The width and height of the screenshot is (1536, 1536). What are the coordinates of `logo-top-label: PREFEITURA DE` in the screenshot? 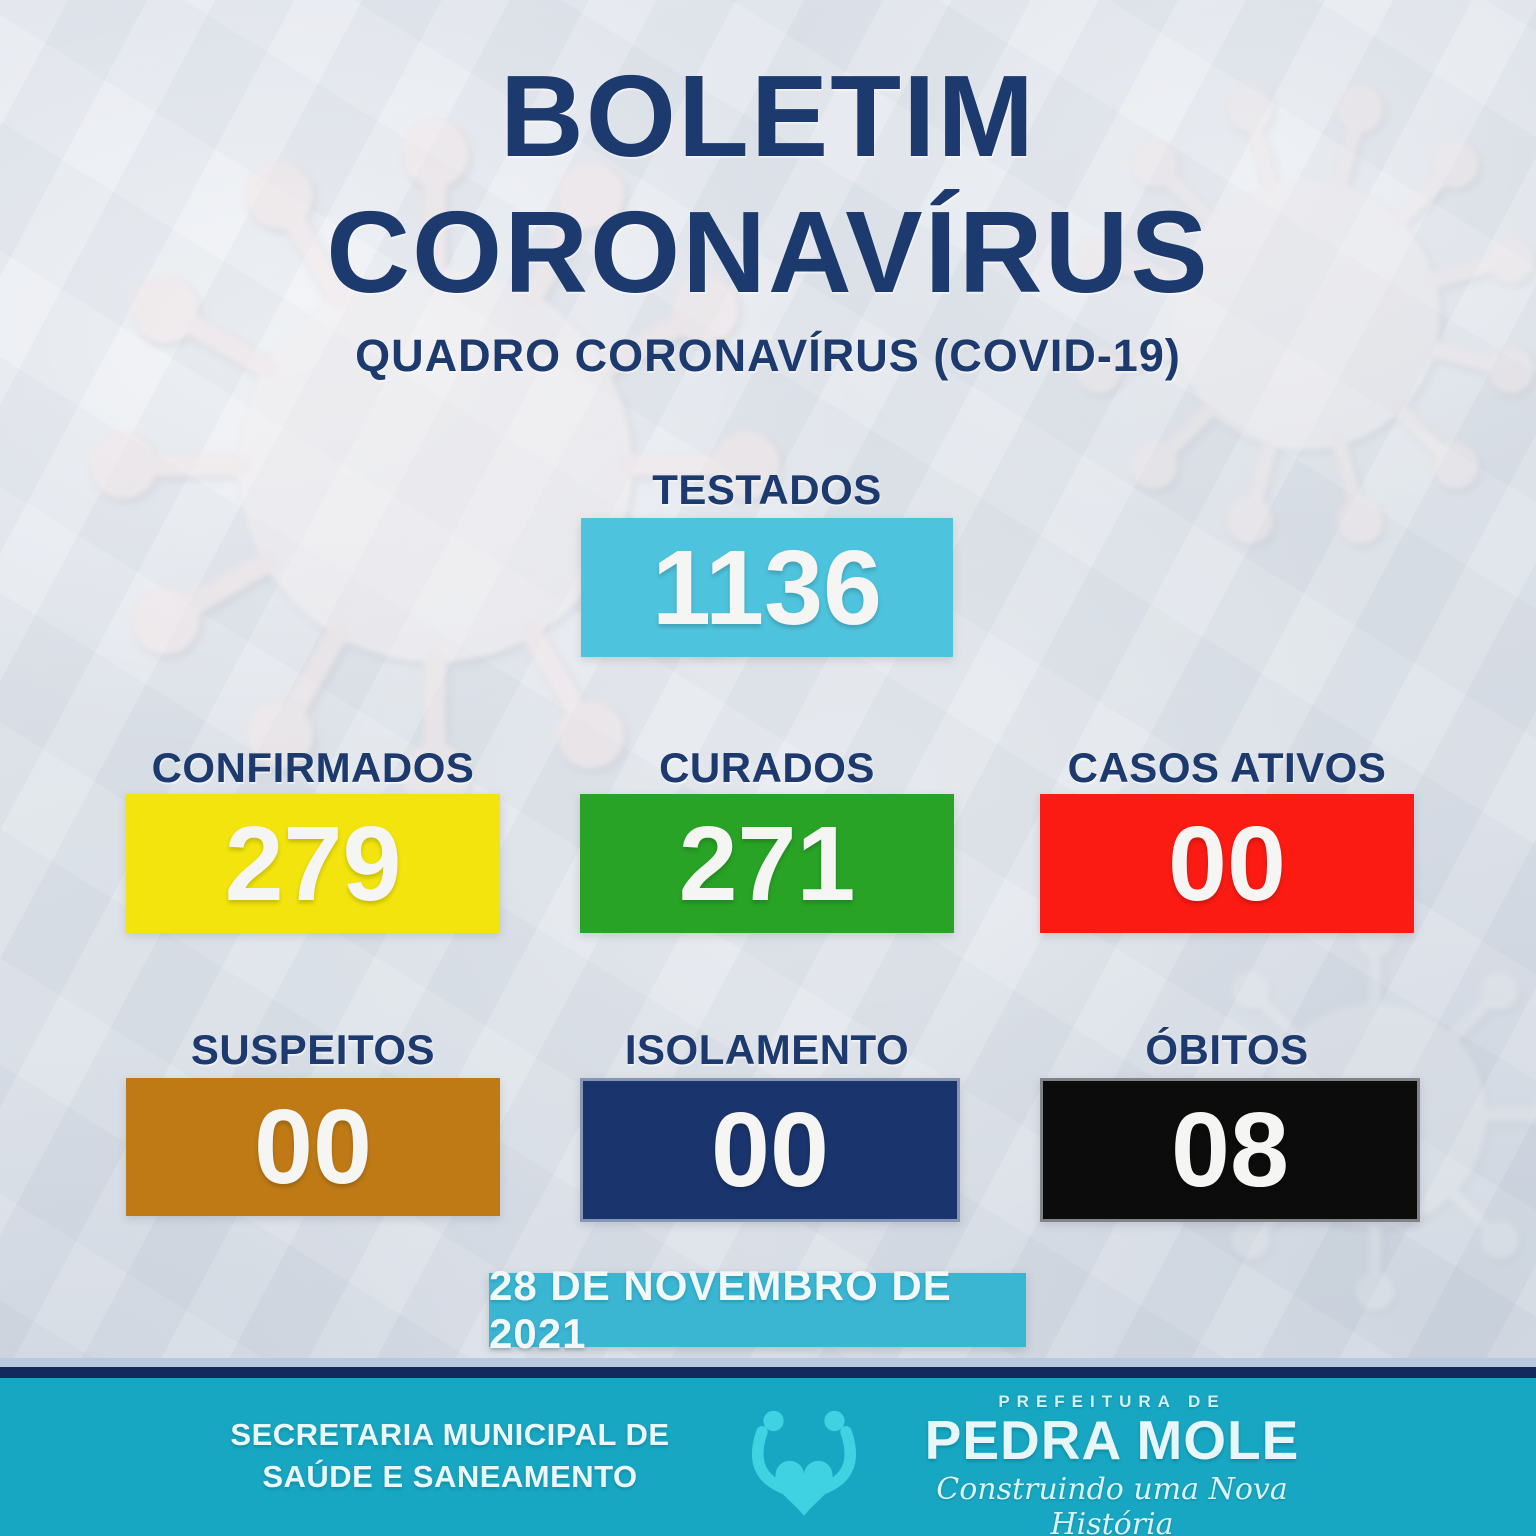 It's located at (1112, 1401).